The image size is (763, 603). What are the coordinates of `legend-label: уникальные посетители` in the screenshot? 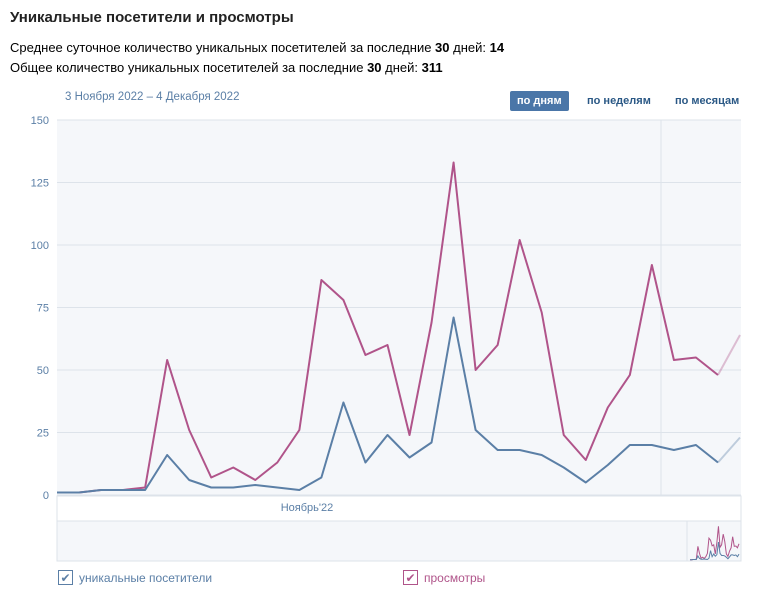 It's located at (146, 577).